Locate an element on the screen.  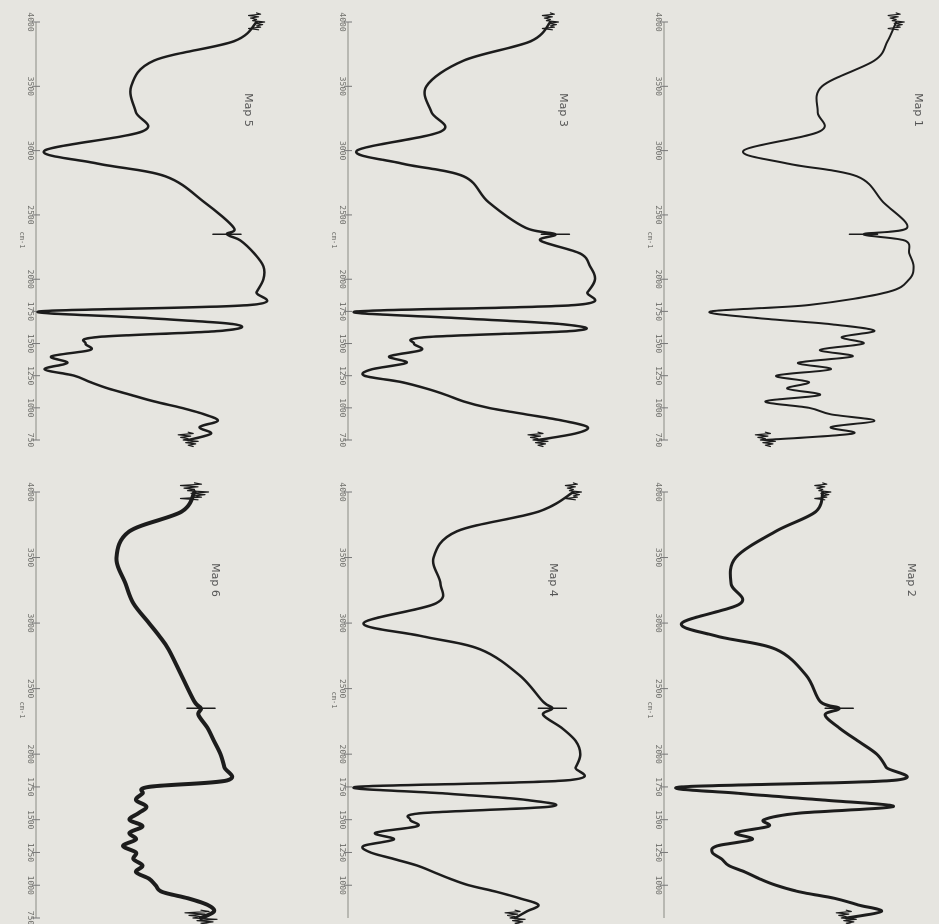
map-title: Map 2 is located at coordinates (911, 580).